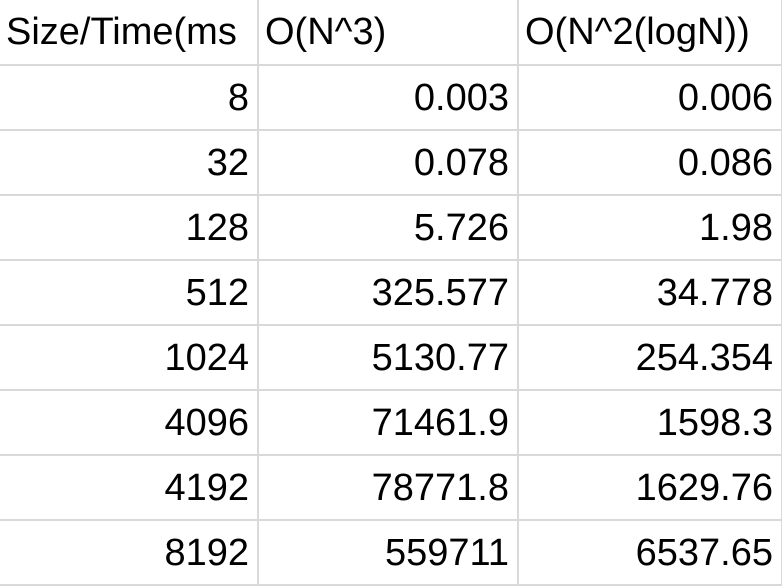 The image size is (782, 586). Describe the element at coordinates (650, 33) in the screenshot. I see `header-cell-n-squared-log-n: O(N^2(logN))` at that location.